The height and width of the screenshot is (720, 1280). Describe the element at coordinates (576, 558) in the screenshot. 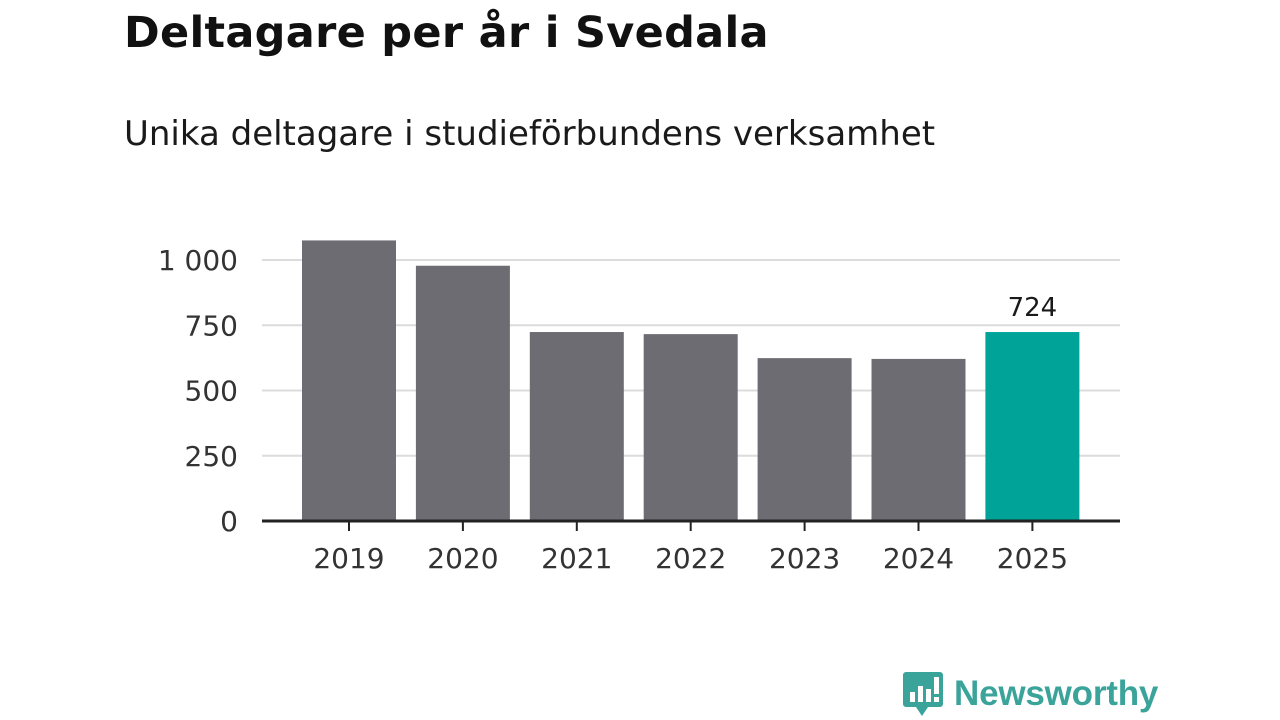

I see `x-tick-label: 2021` at that location.